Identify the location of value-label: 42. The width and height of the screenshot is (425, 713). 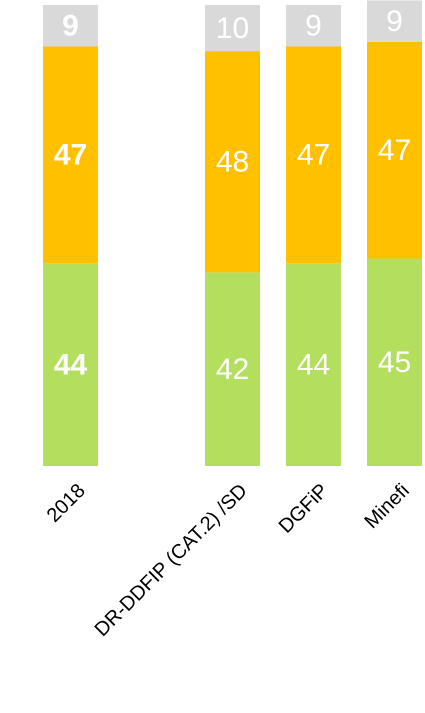
(232, 369).